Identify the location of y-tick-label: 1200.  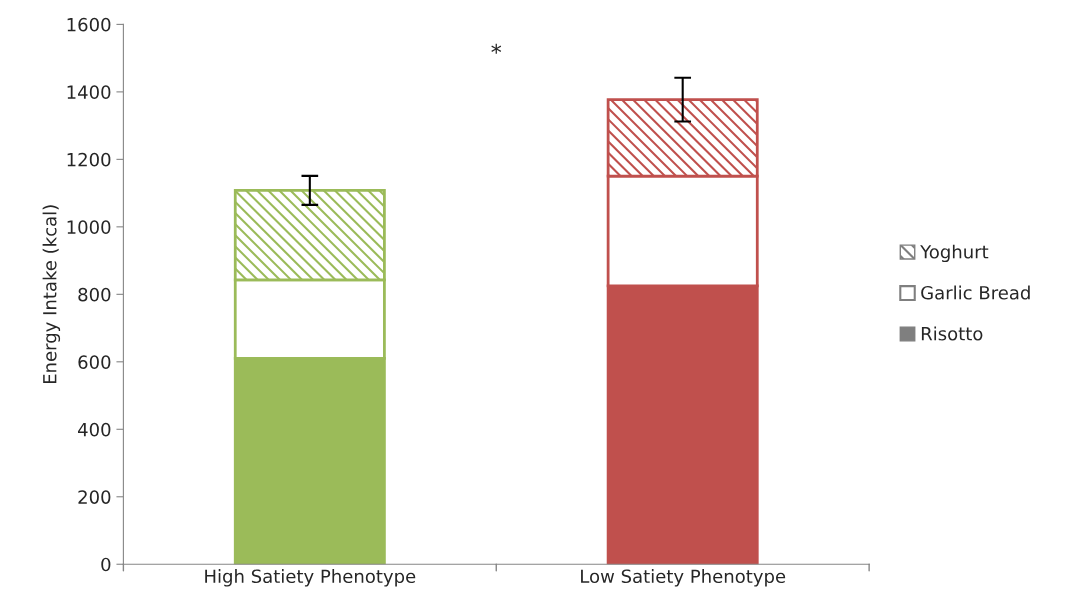
(89, 159).